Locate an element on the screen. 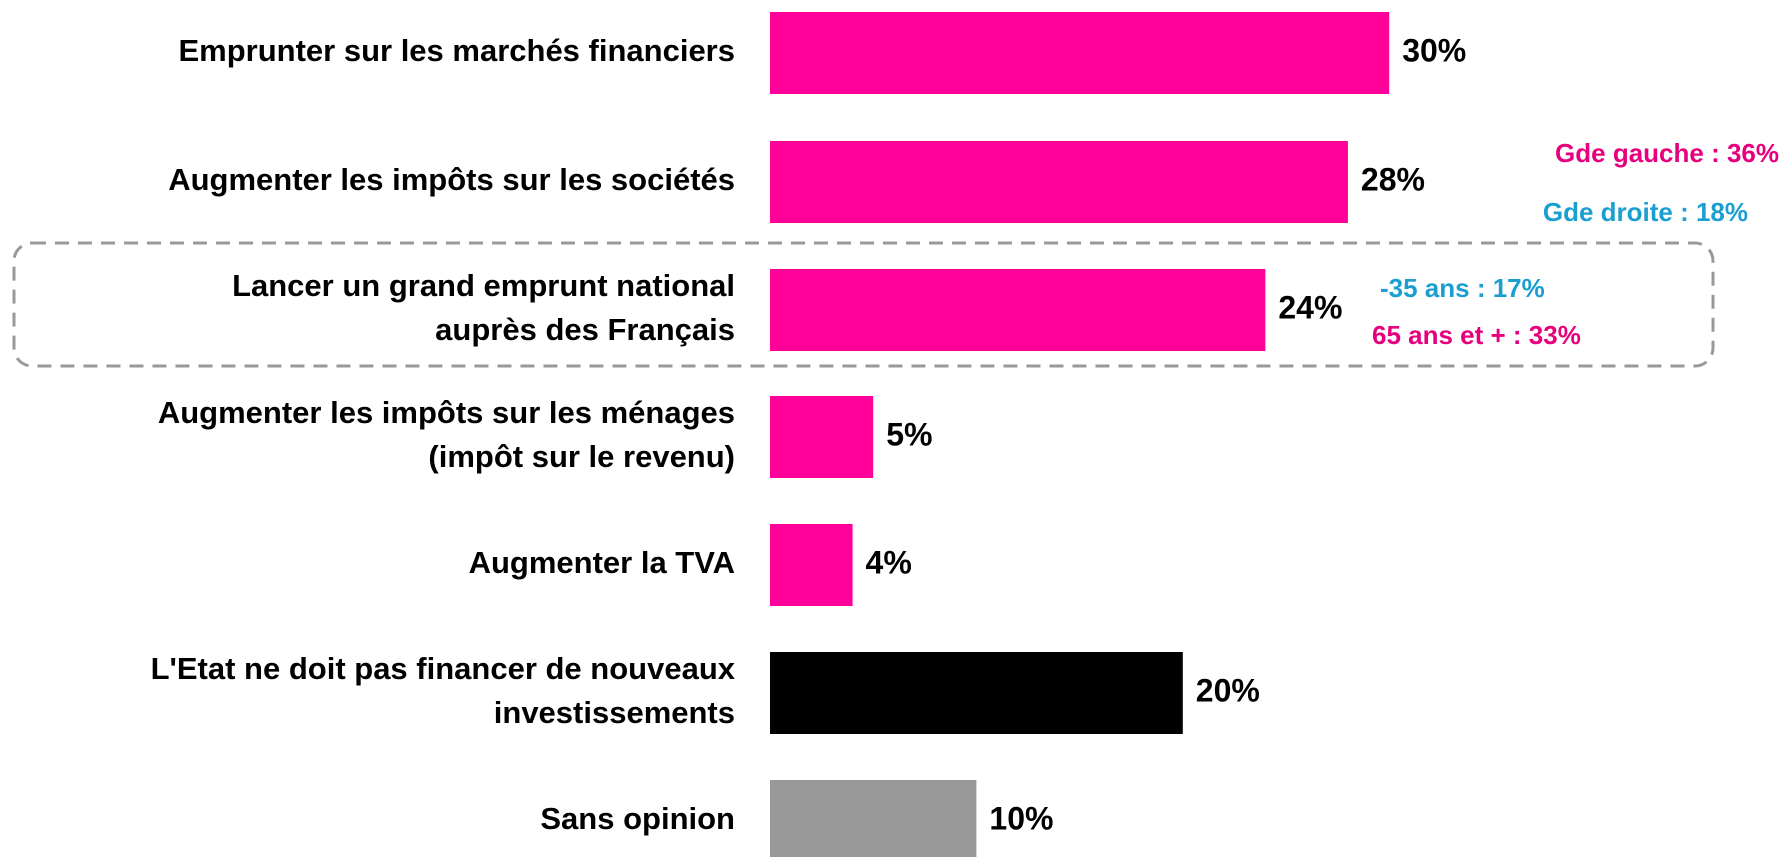  category-label: Augmenter la TVA is located at coordinates (602, 562).